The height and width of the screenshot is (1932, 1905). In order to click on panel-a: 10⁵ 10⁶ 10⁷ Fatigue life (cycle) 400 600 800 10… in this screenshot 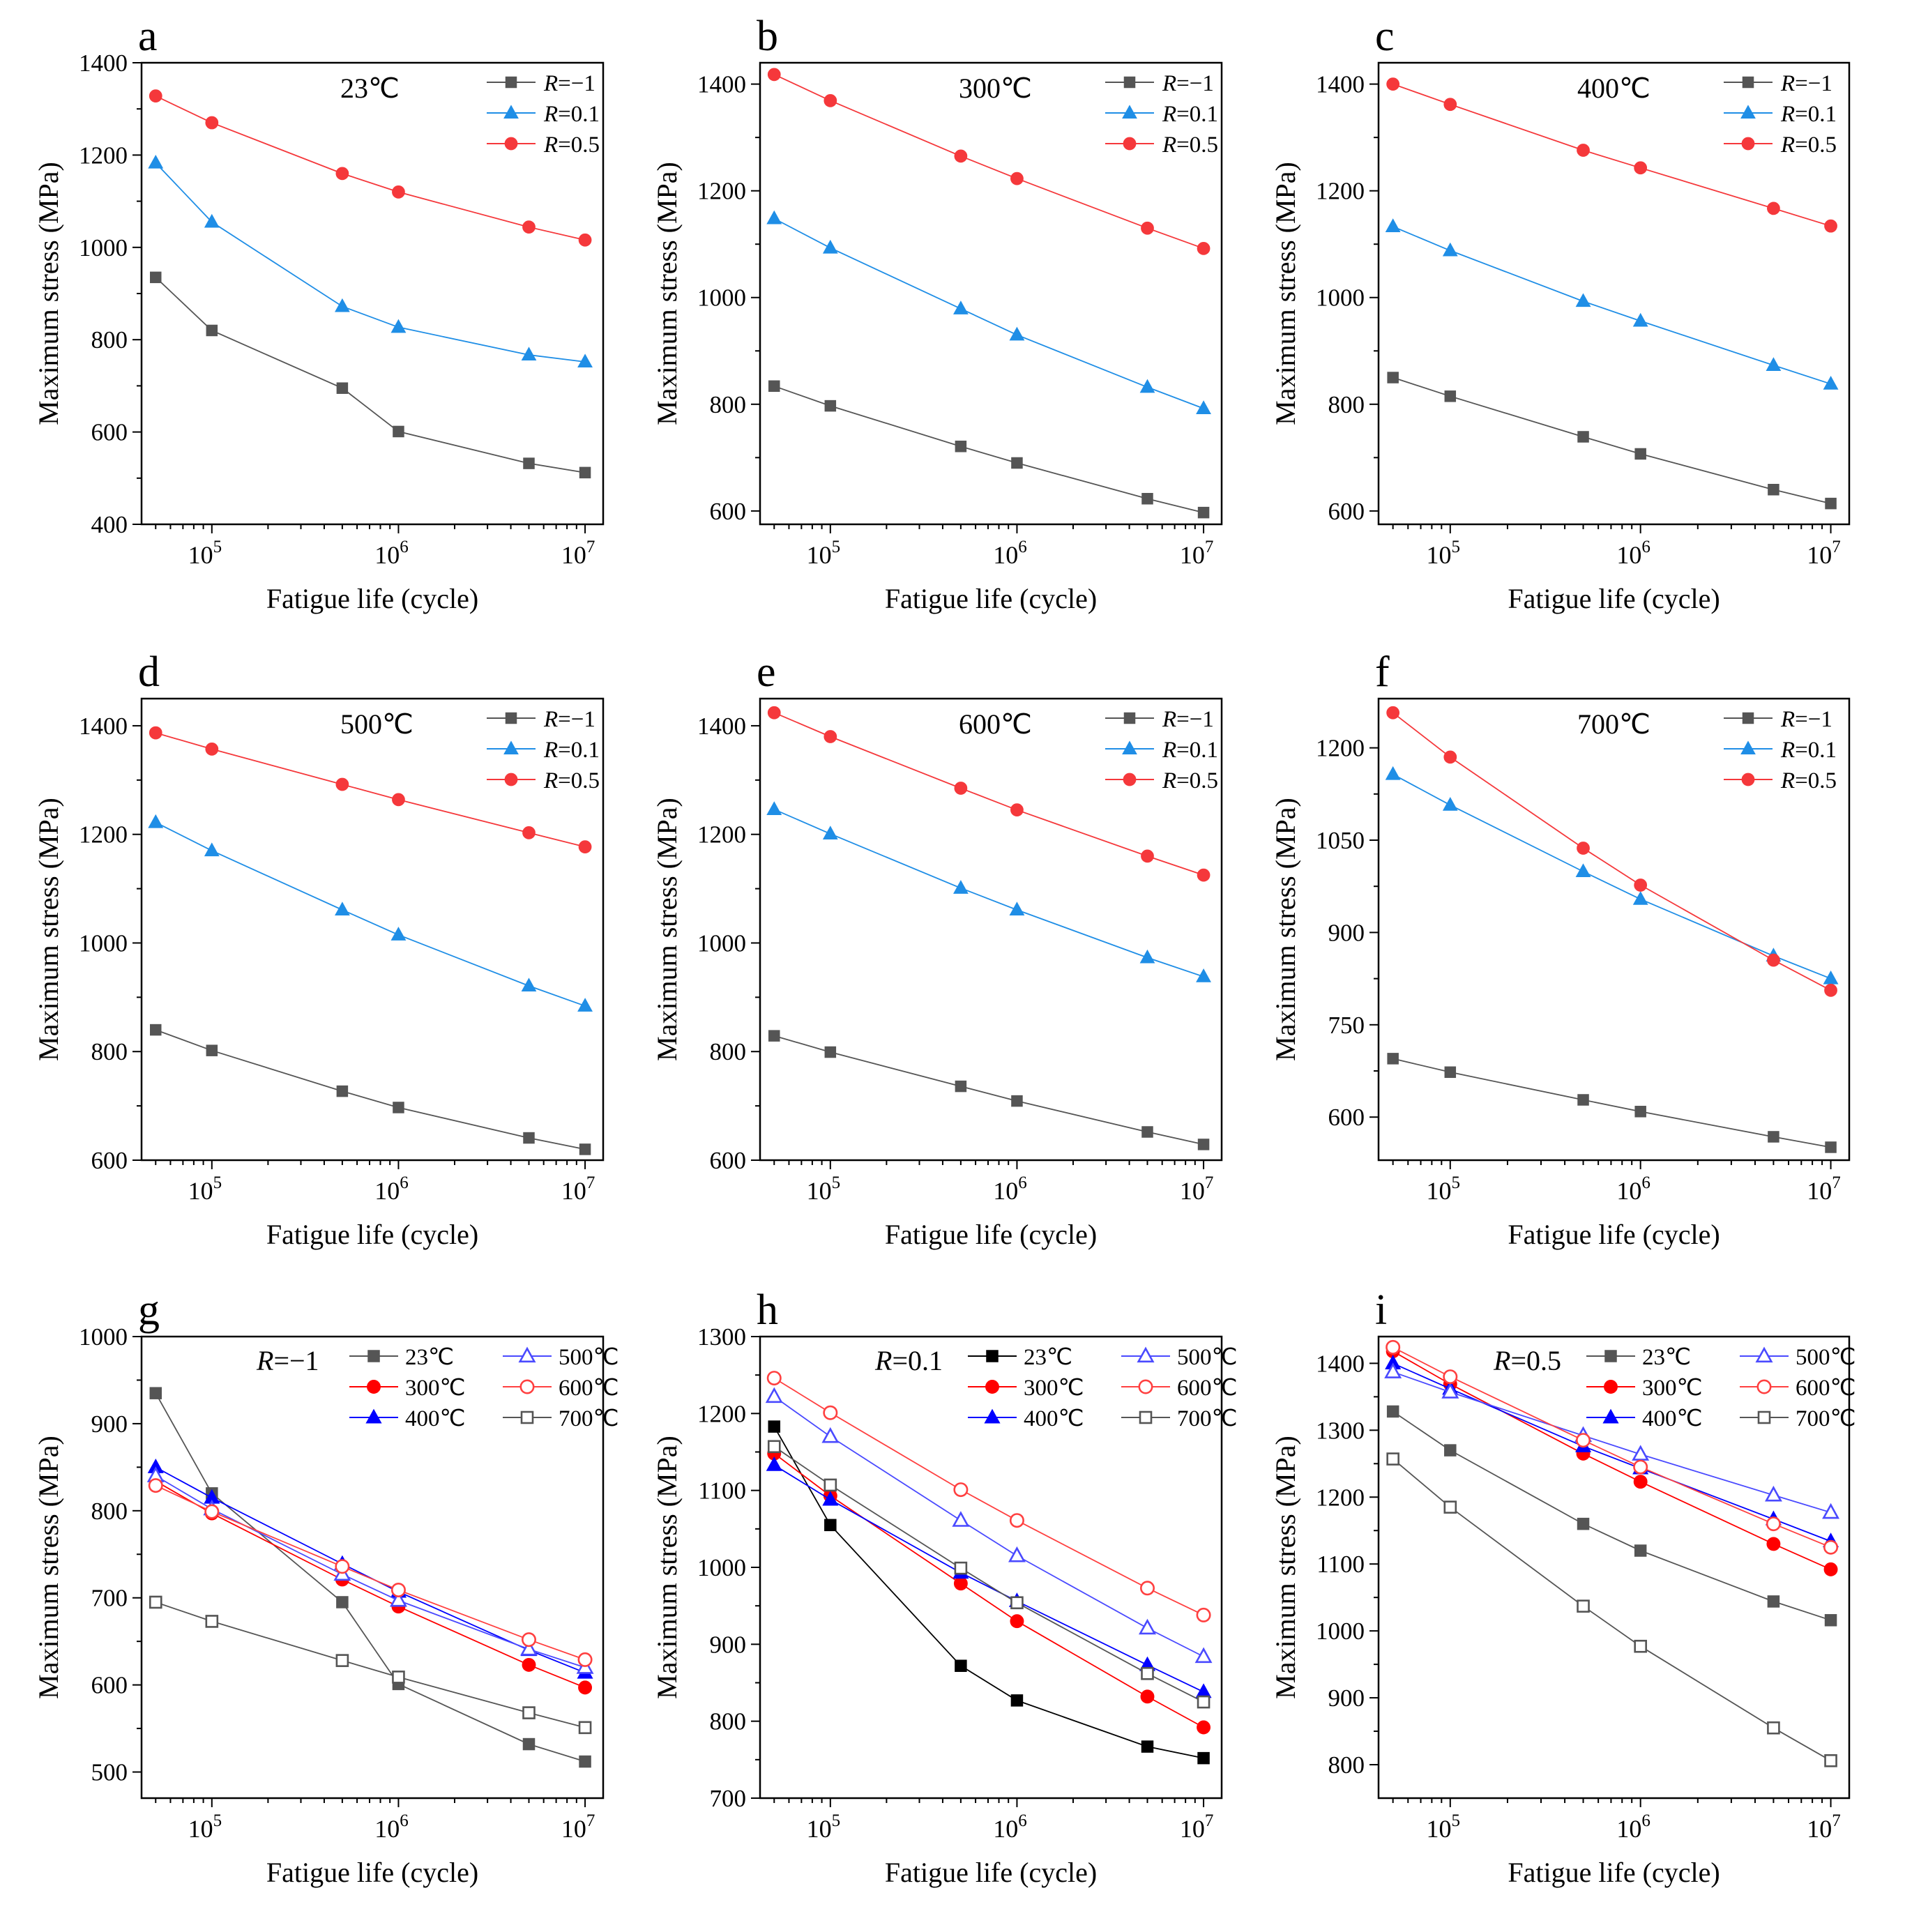, I will do `click(319, 313)`.